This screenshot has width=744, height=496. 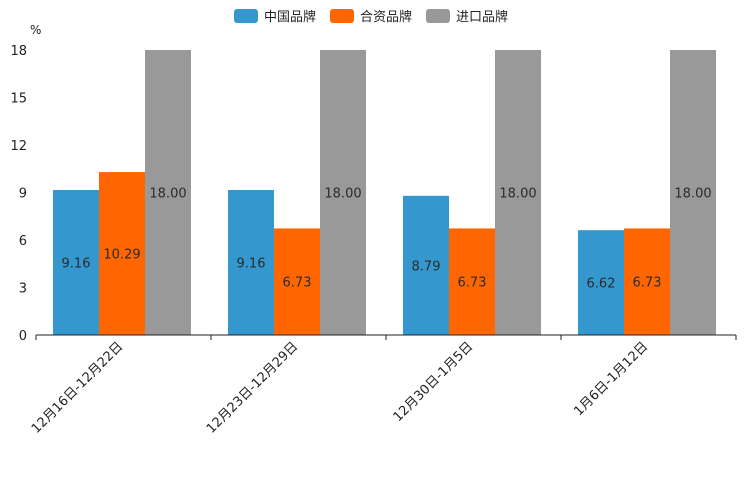 I want to click on y-tick-label: 12, so click(x=18, y=146).